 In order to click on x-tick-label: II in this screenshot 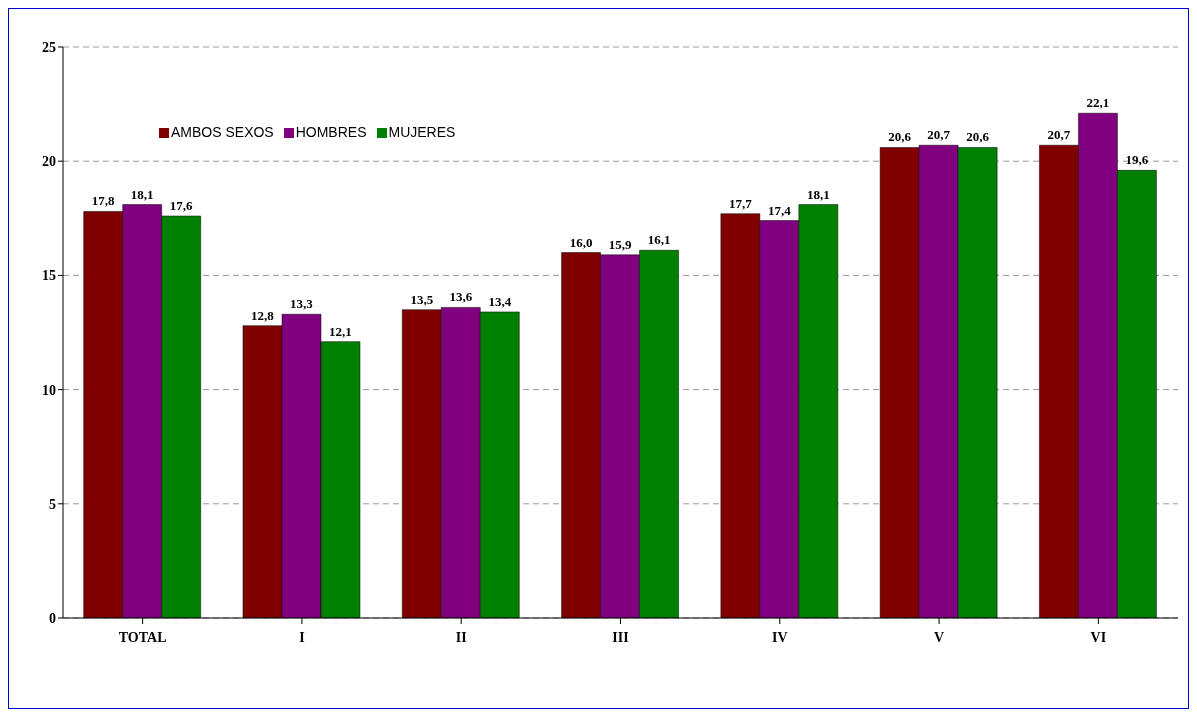, I will do `click(461, 637)`.